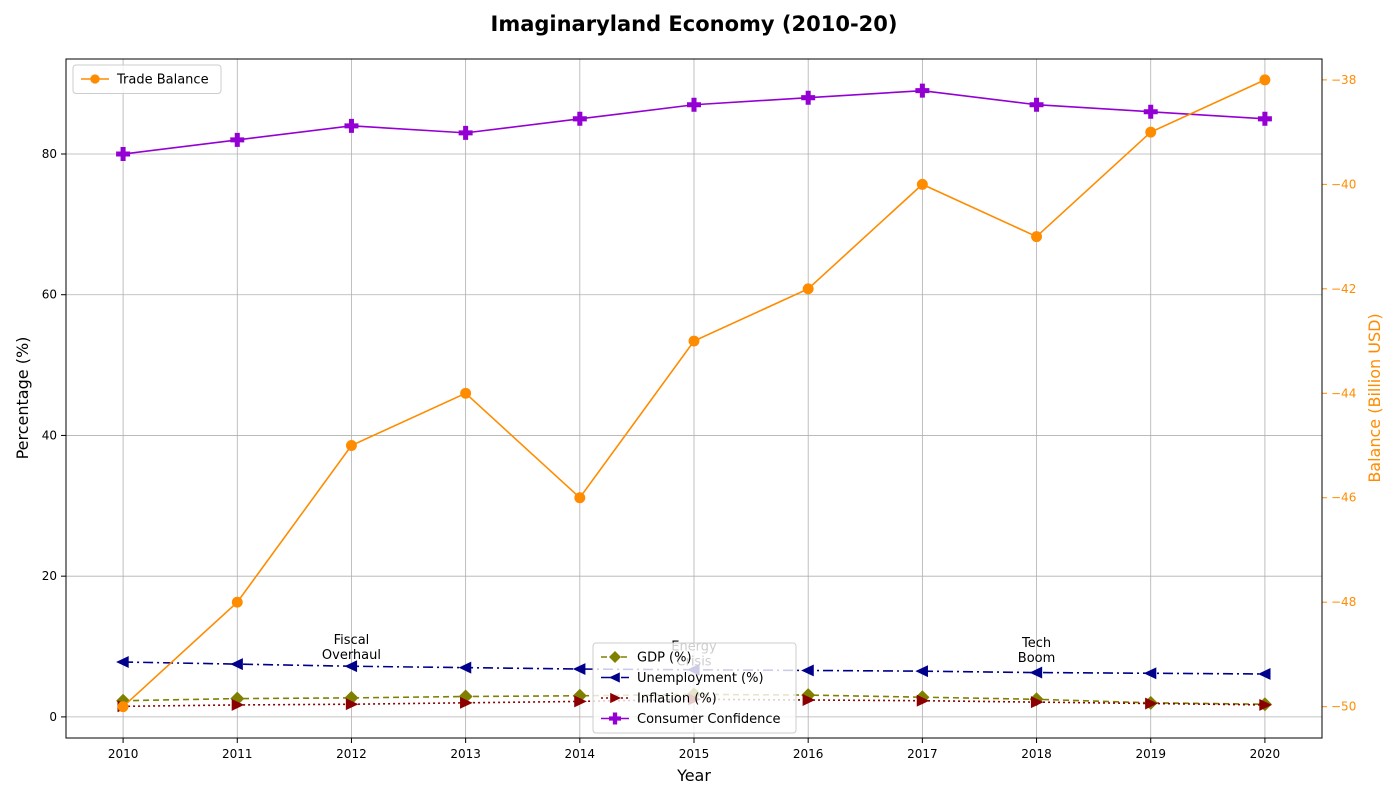  I want to click on annotation-line: Overhaul, so click(351, 655).